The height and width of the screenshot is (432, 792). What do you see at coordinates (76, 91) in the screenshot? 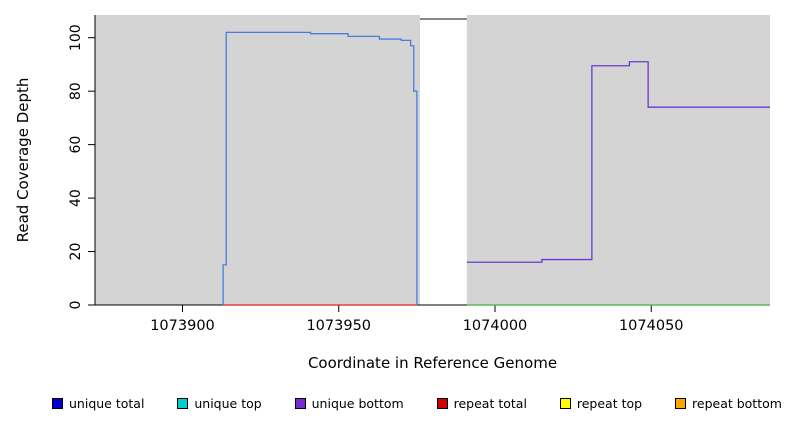
I see `y-tick-label: 80` at bounding box center [76, 91].